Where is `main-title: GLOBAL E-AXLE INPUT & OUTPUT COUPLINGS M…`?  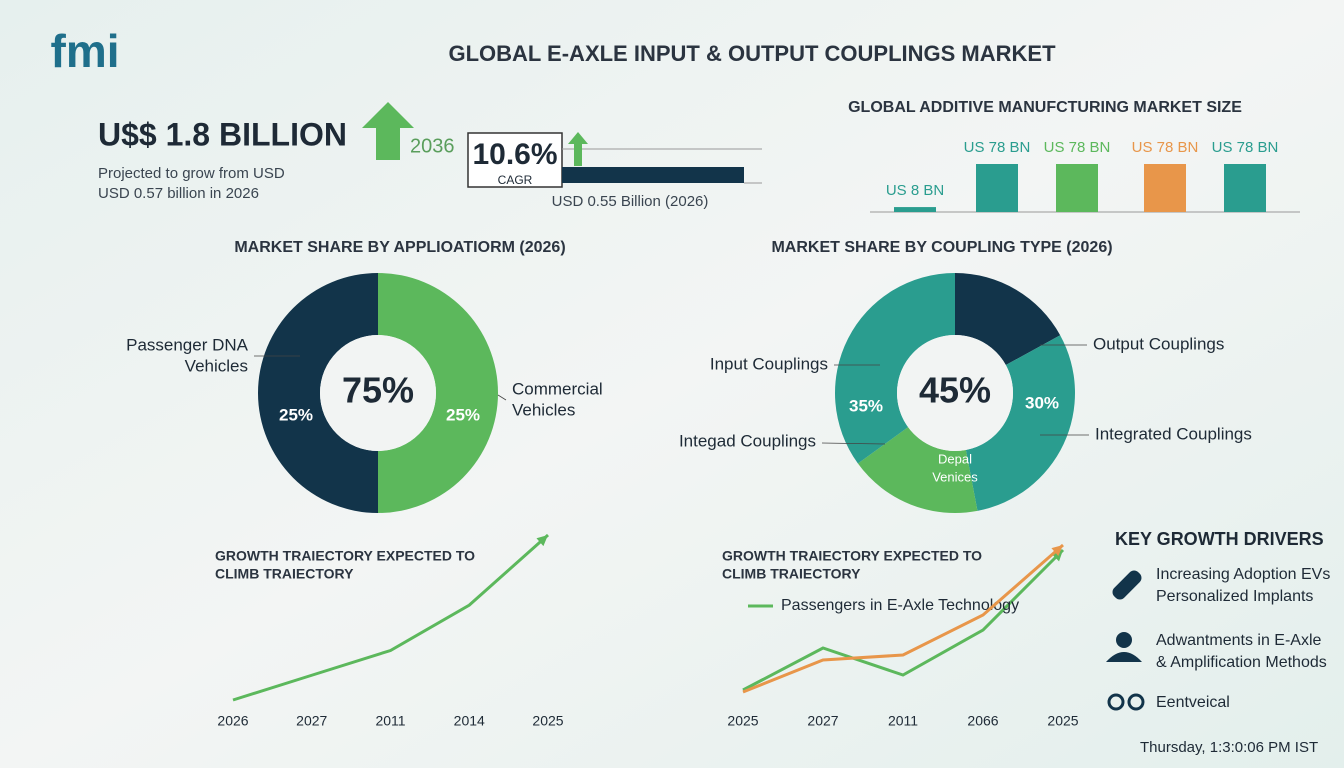 main-title: GLOBAL E-AXLE INPUT & OUTPUT COUPLINGS M… is located at coordinates (752, 53).